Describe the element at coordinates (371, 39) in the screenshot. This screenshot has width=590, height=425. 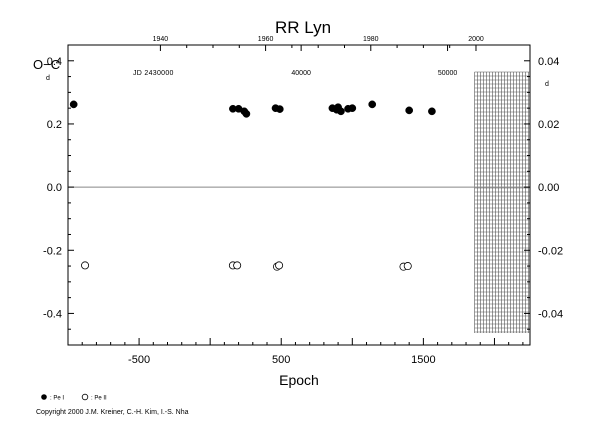
I see `year-tick-label: 1980` at that location.